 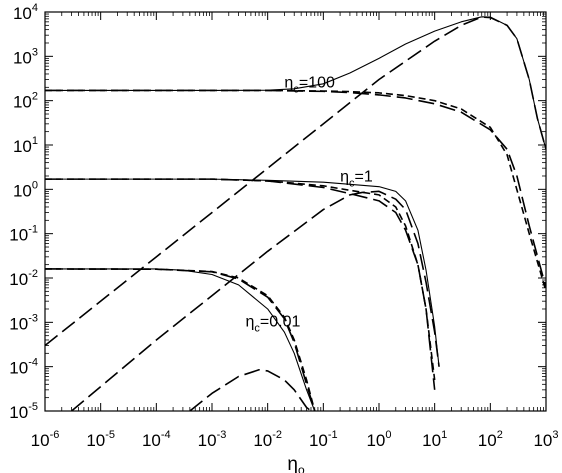 What do you see at coordinates (295, 439) in the screenshot?
I see `x-tick-labels: 10⁻⁶ 10⁻⁵ 10⁻⁴ 10⁻³ 10⁻² 10⁻¹ 10⁰ 10¹ 10² 10³` at bounding box center [295, 439].